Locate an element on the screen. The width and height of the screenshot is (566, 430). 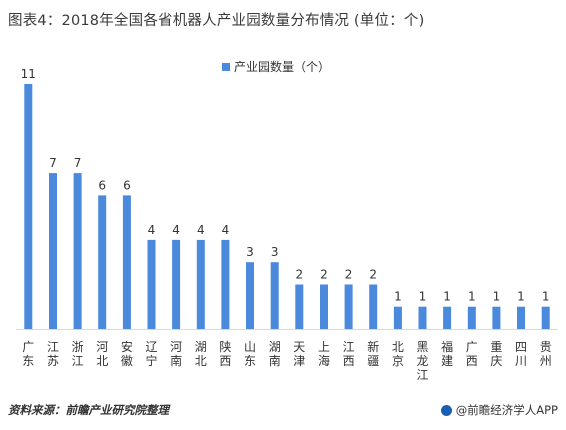
tick-label-辽宁: 辽宁 is located at coordinates (151, 354).